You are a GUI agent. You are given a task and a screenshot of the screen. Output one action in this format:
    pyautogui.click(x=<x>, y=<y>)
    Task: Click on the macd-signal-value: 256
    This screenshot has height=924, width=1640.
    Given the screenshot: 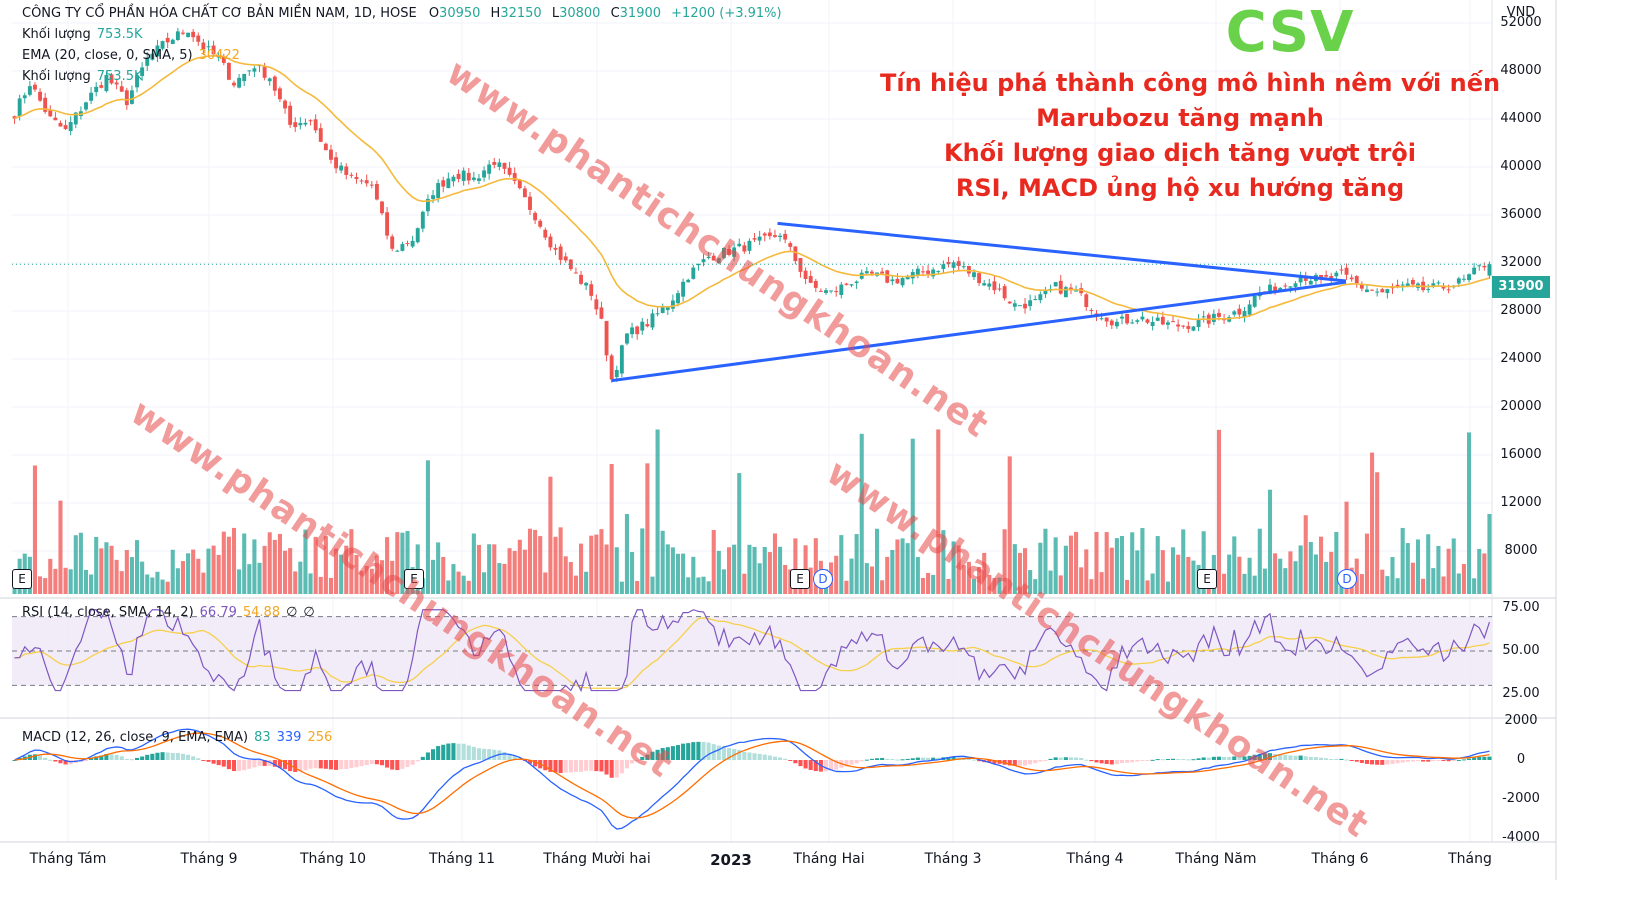 What is the action you would take?
    pyautogui.click(x=320, y=737)
    